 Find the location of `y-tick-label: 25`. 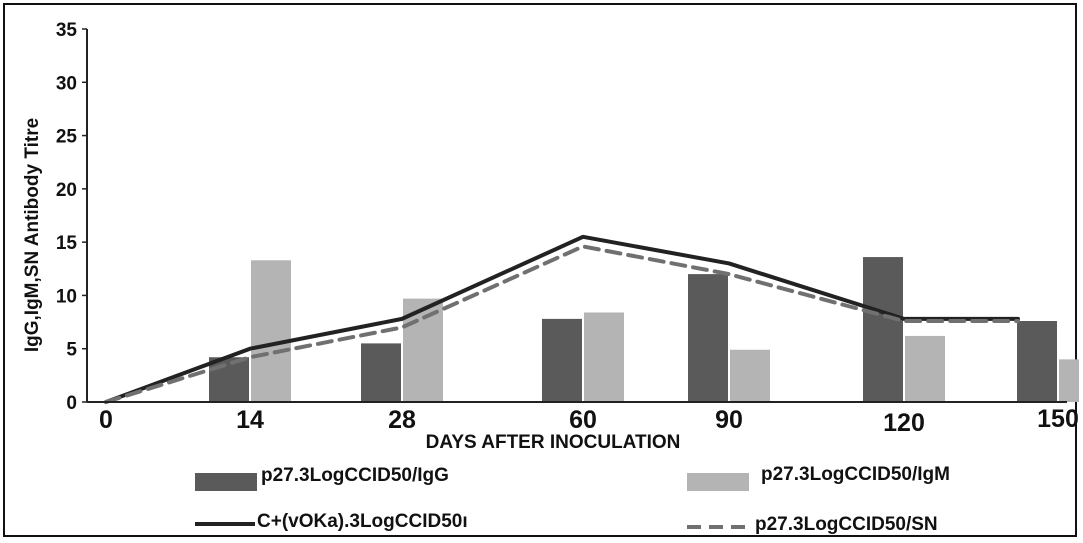

y-tick-label: 25 is located at coordinates (67, 137).